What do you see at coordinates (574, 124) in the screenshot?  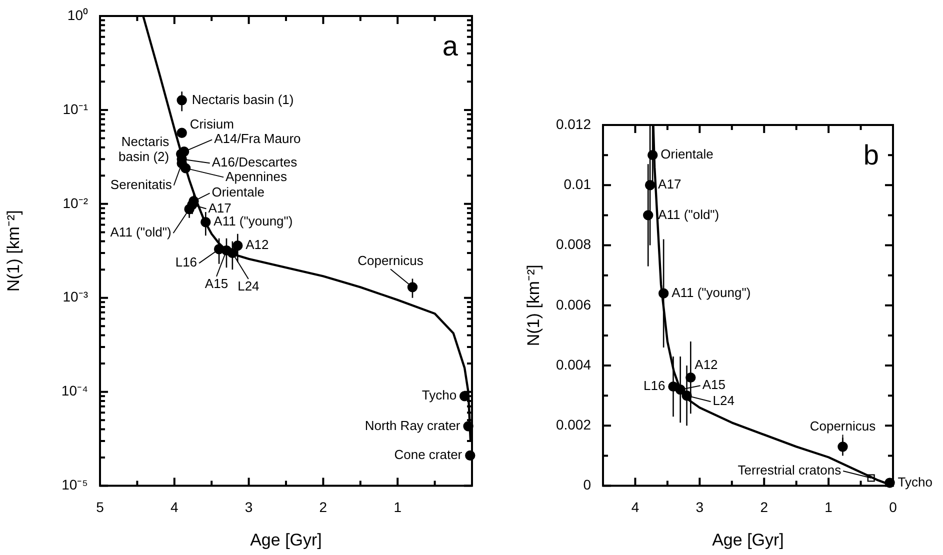 I see `y-tick-label: 0.012` at bounding box center [574, 124].